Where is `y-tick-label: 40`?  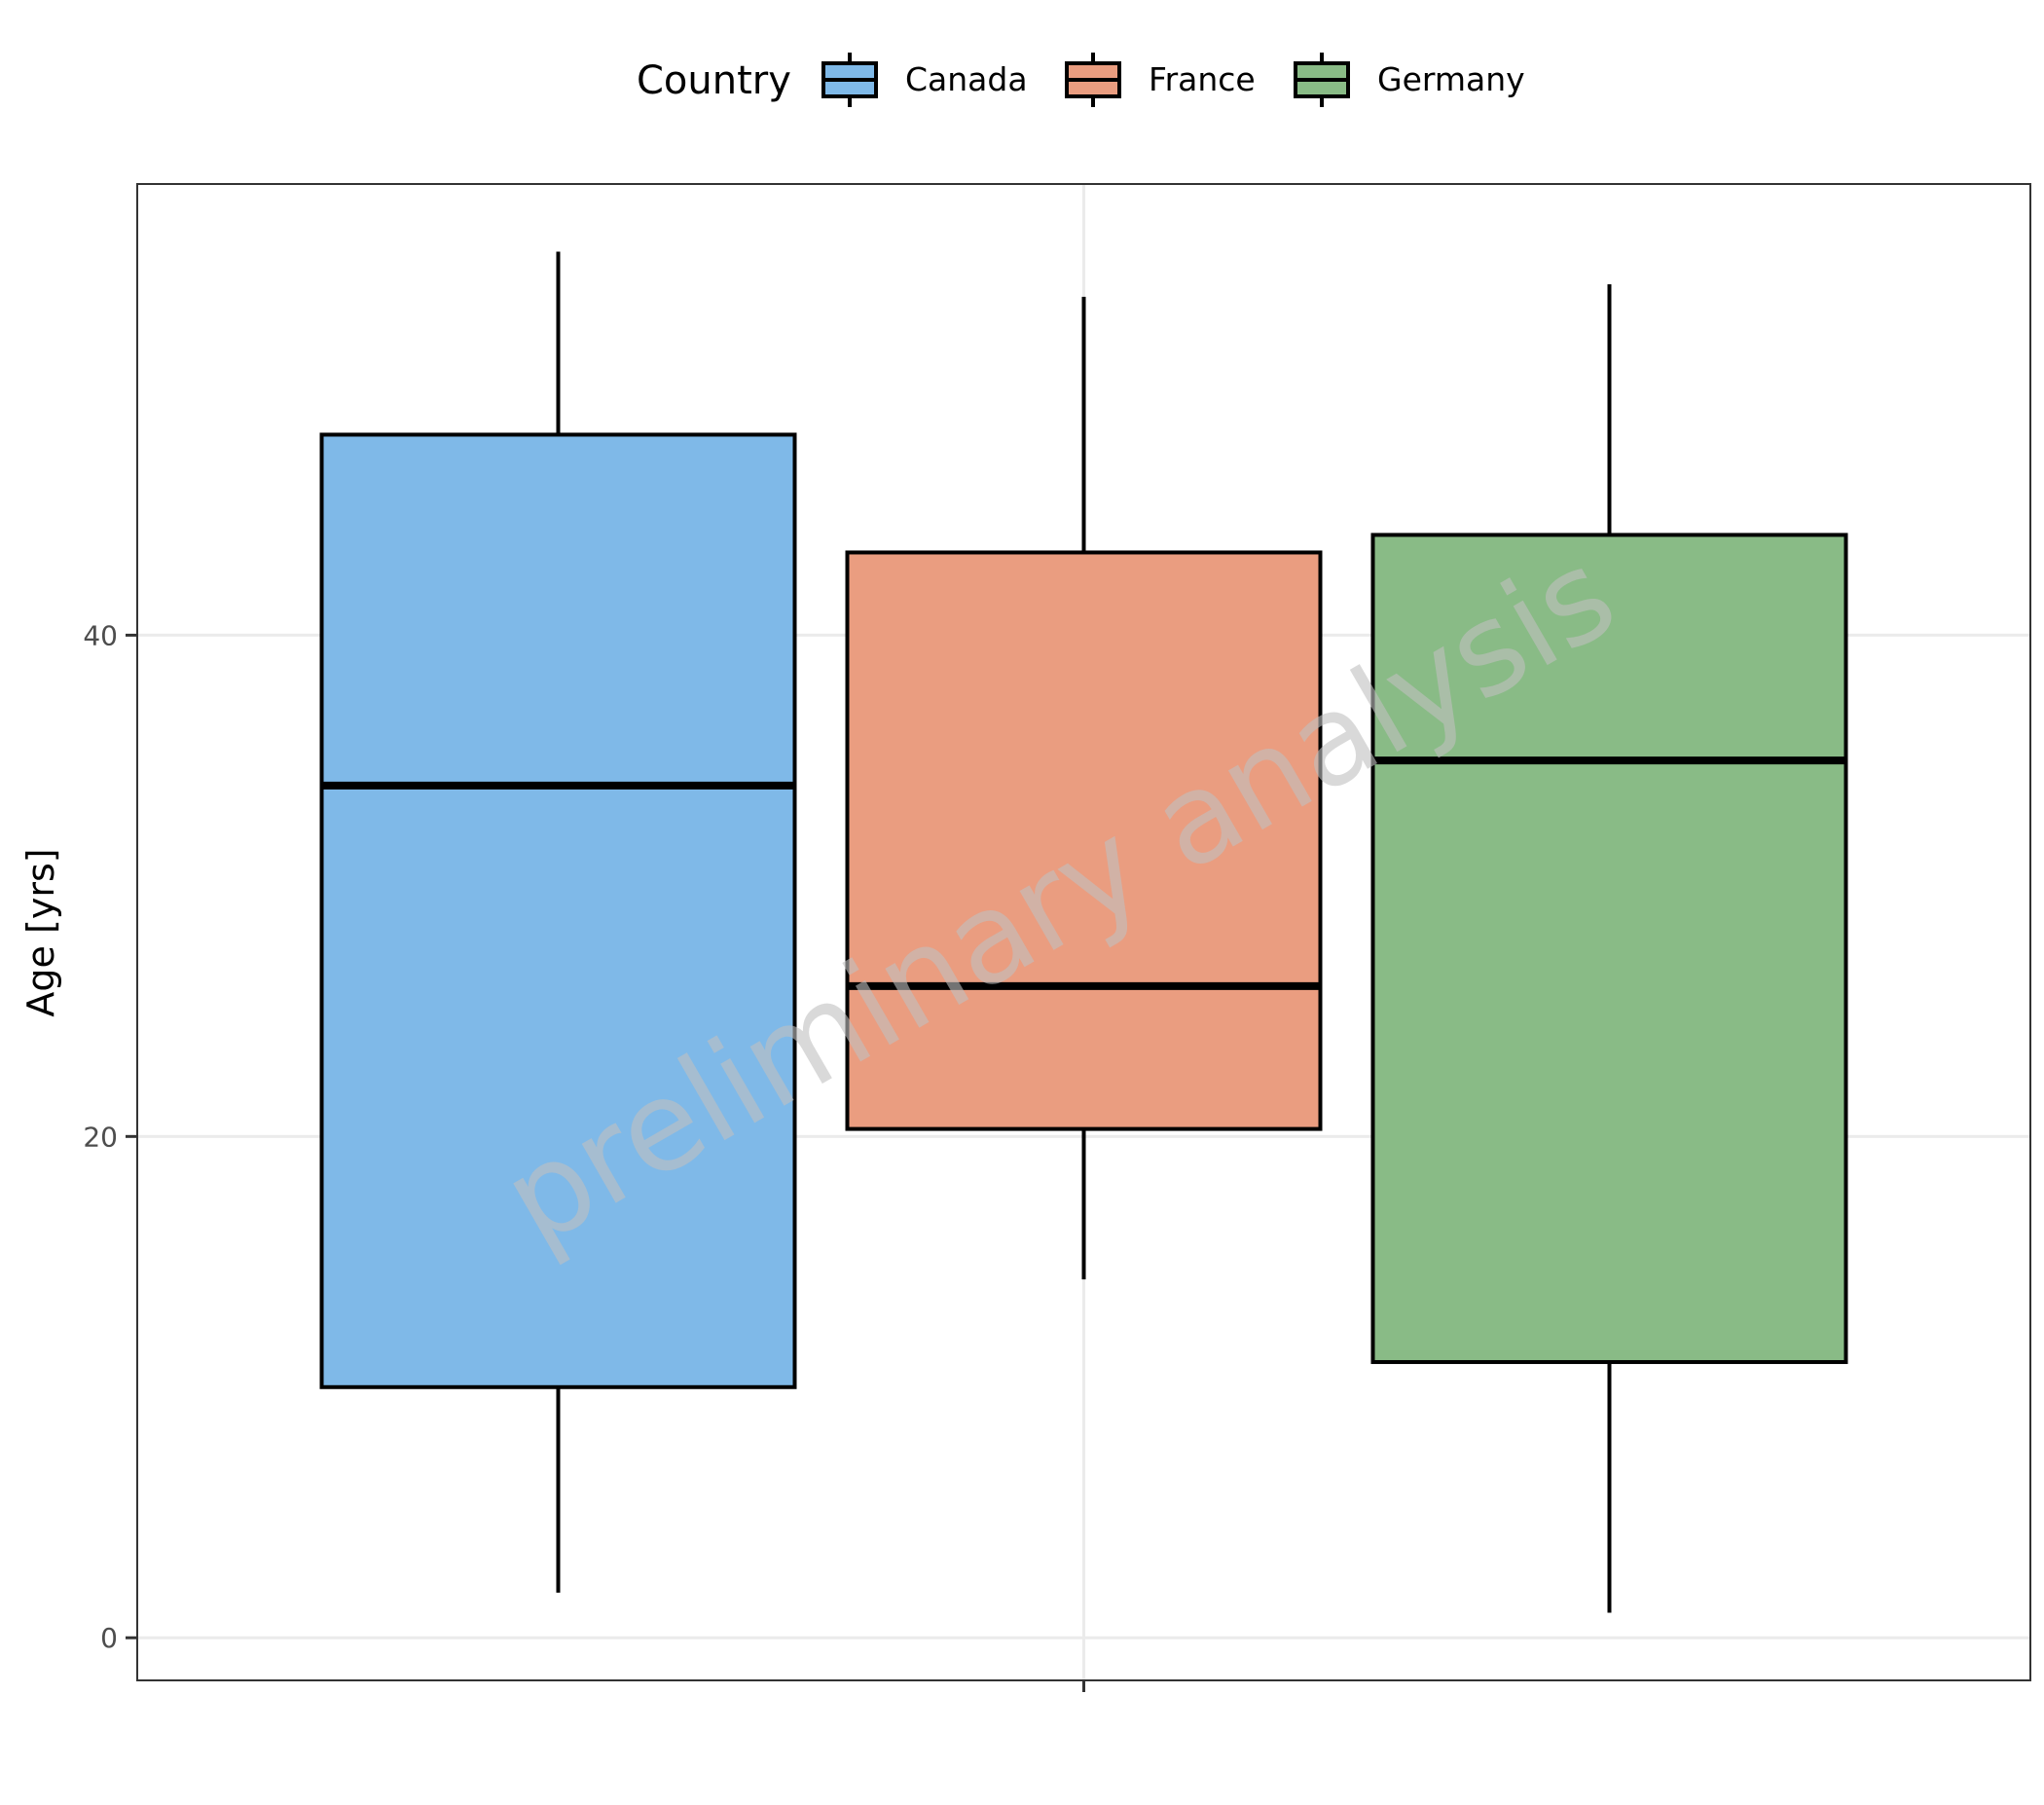
y-tick-label: 40 is located at coordinates (101, 635).